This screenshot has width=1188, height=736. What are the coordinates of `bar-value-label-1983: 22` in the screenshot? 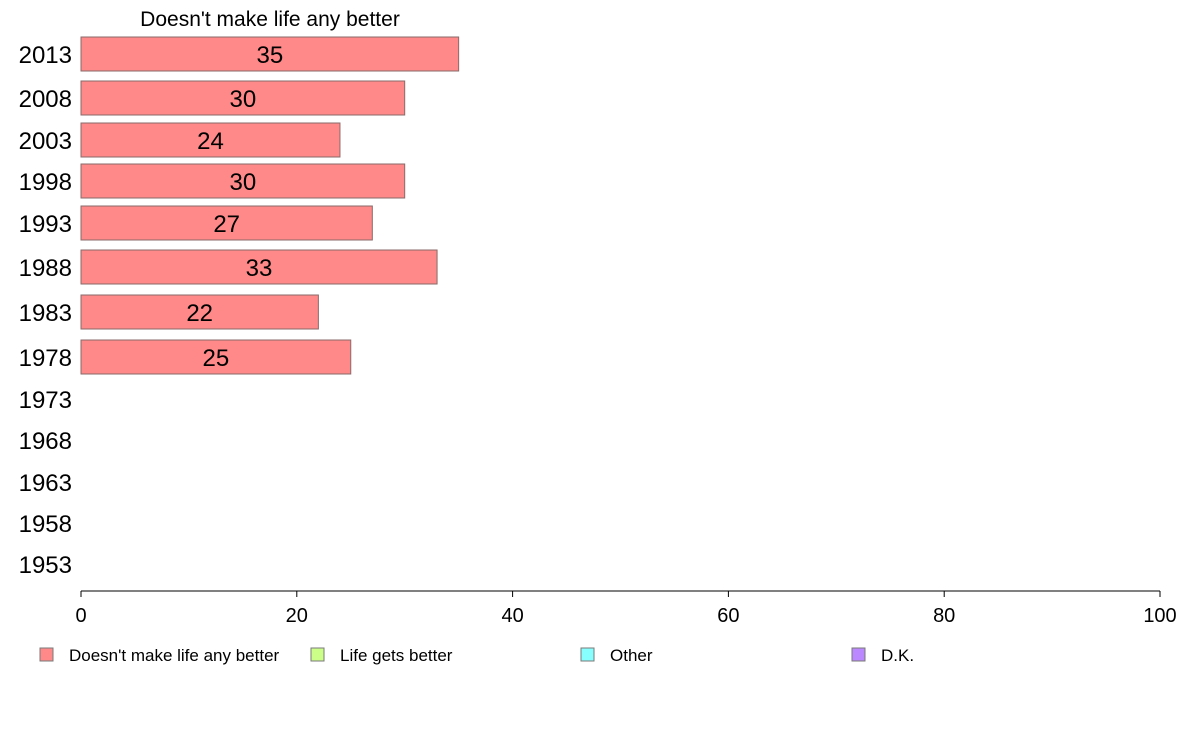 It's located at (199, 313).